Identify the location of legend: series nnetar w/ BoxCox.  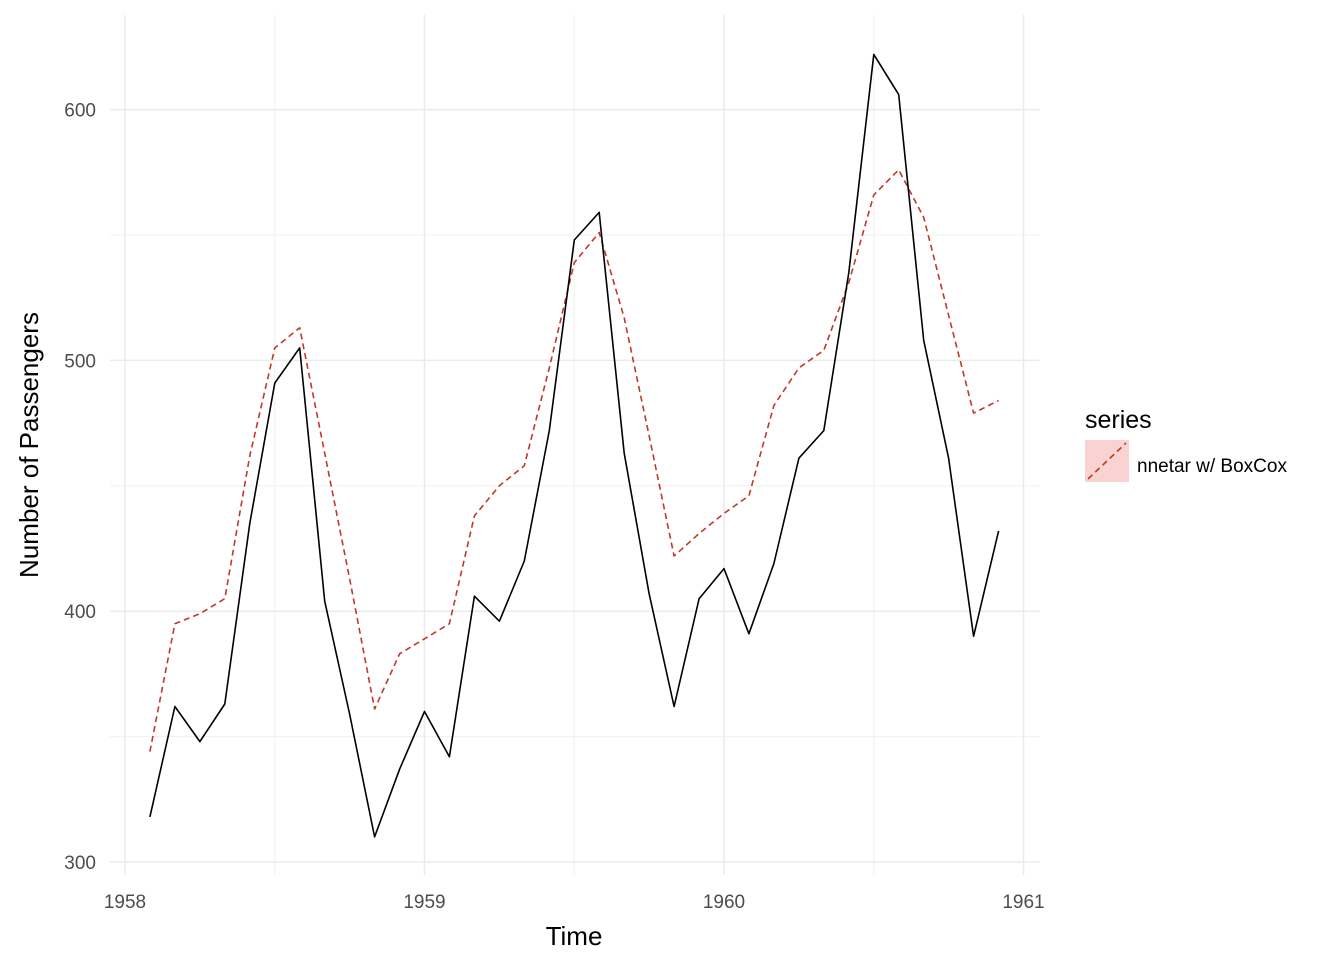
(1186, 444).